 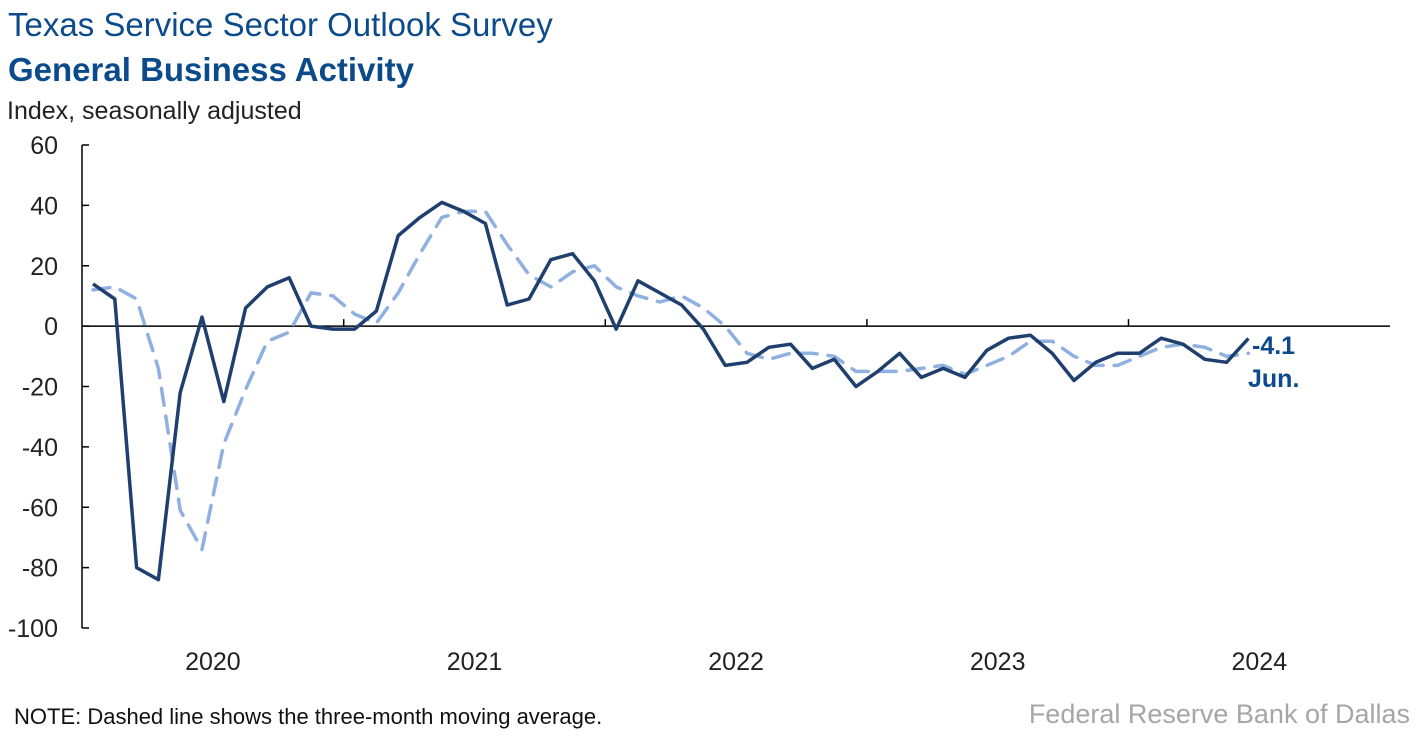 What do you see at coordinates (44, 146) in the screenshot?
I see `y-tick-label: 60` at bounding box center [44, 146].